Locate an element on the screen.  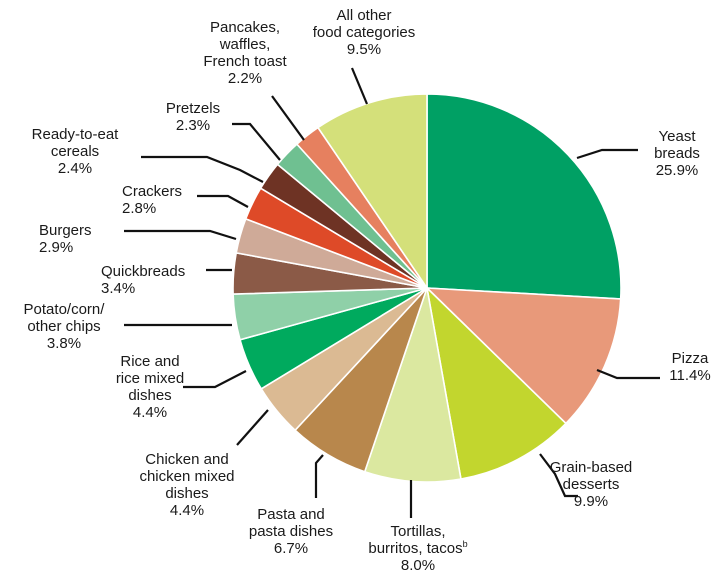
slice-label-9: Burgers 2.9% is located at coordinates (65, 239).